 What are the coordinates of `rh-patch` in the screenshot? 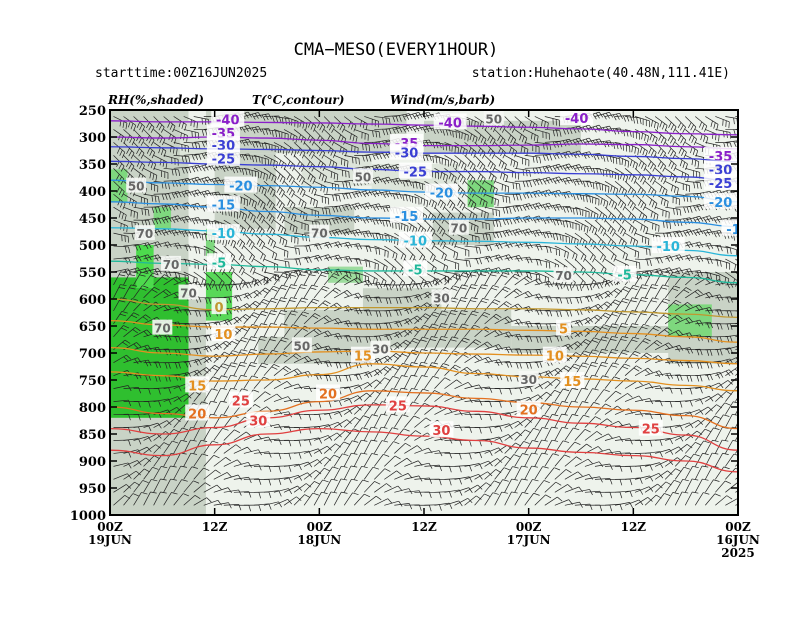 It's located at (345, 274).